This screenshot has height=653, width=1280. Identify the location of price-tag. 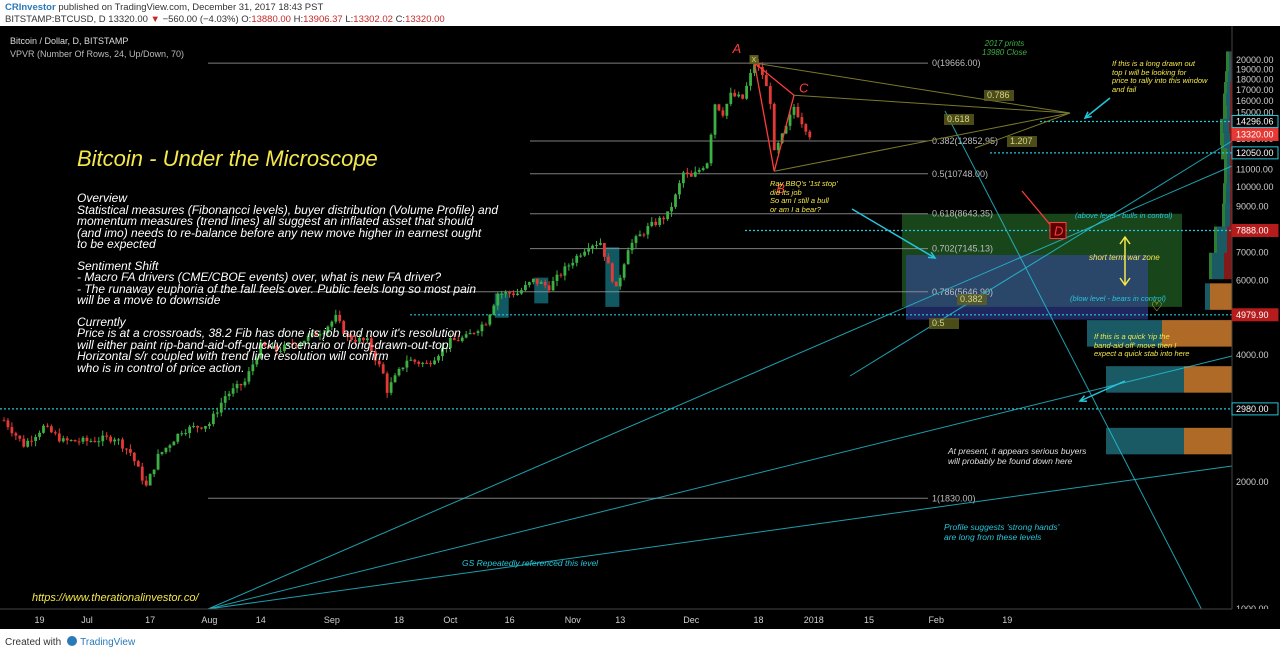
(1255, 153).